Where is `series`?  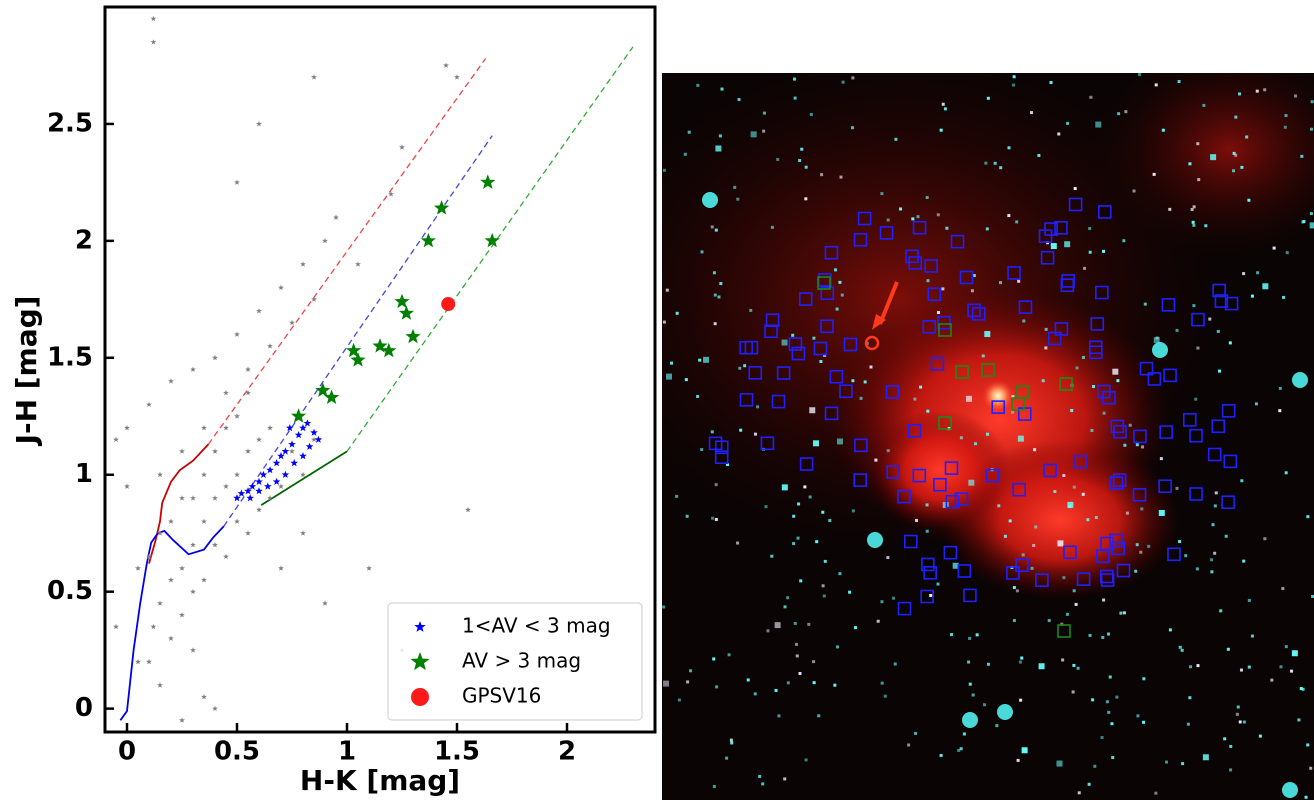 series is located at coordinates (448, 304).